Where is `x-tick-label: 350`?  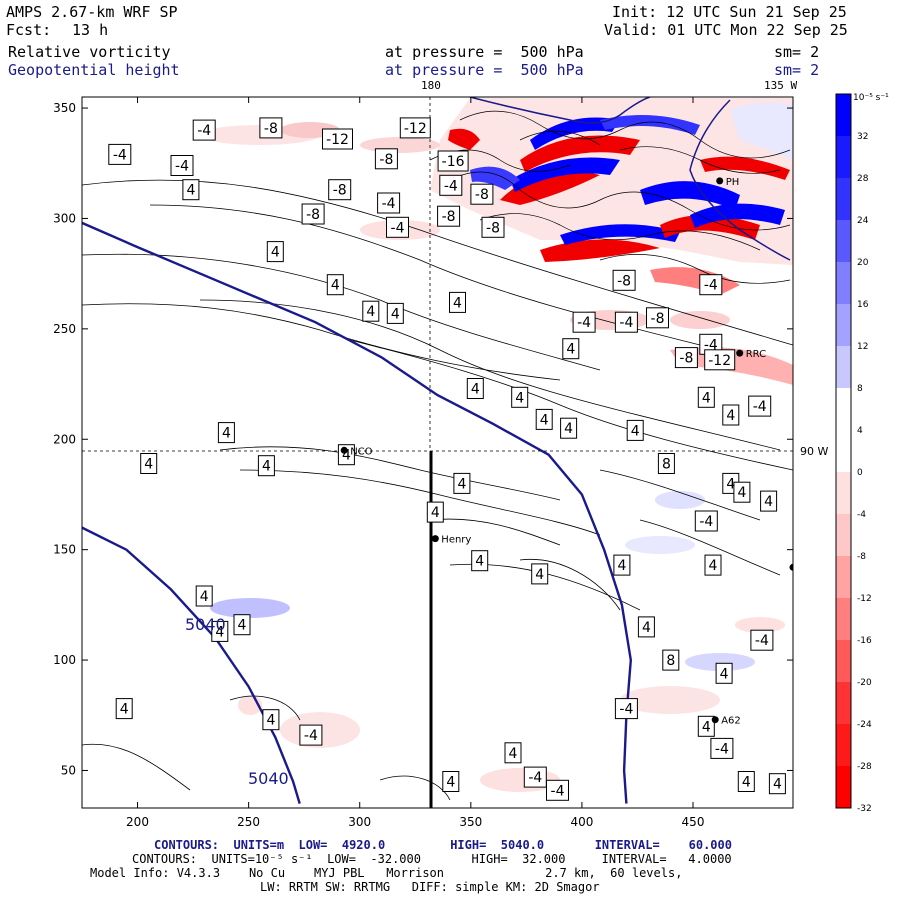
x-tick-label: 350 is located at coordinates (470, 822).